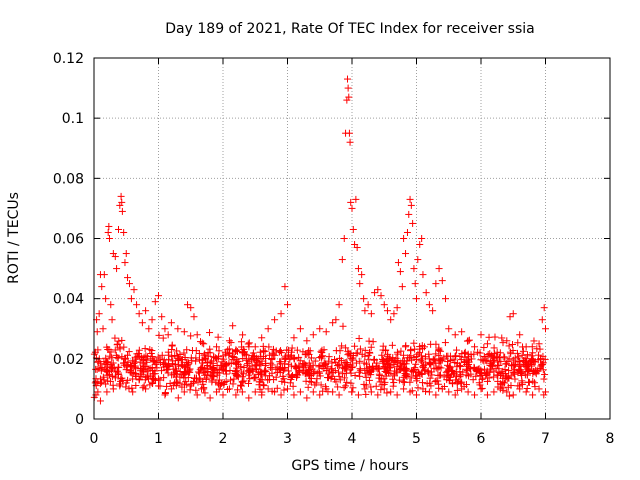 Image resolution: width=640 pixels, height=480 pixels. What do you see at coordinates (158, 439) in the screenshot?
I see `x-tick-label: 1` at bounding box center [158, 439].